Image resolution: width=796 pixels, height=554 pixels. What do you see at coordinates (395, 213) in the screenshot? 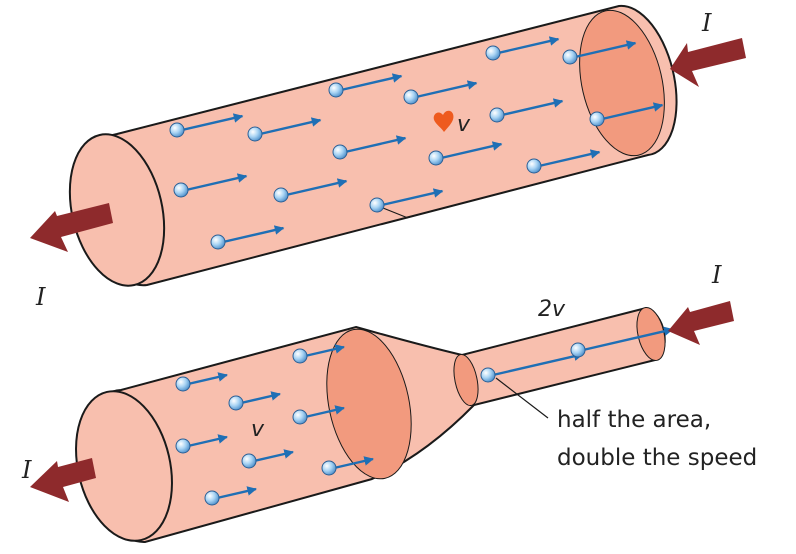
I see `charge-pointer-line` at bounding box center [395, 213].